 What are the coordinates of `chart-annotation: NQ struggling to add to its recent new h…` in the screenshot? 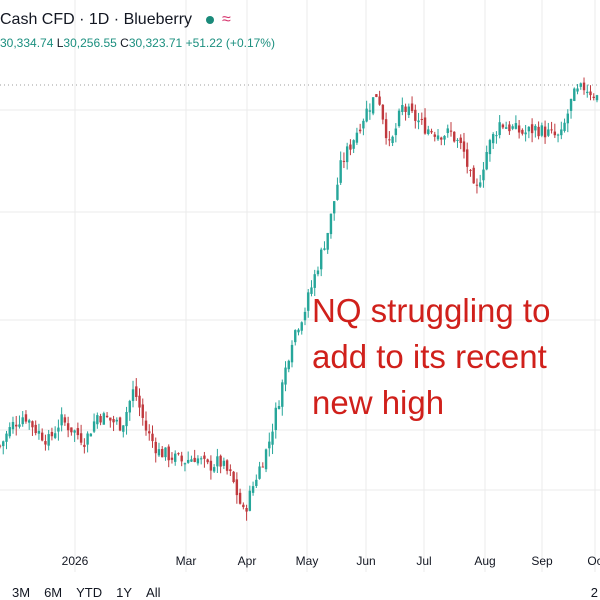 It's located at (431, 356).